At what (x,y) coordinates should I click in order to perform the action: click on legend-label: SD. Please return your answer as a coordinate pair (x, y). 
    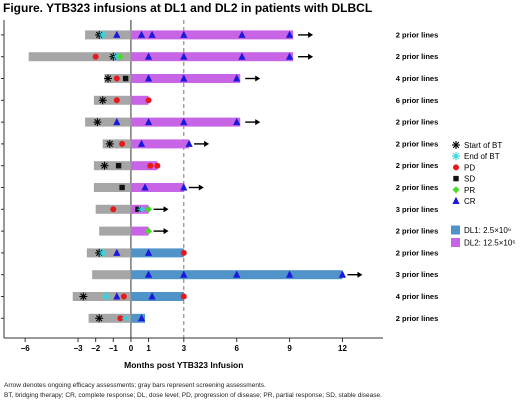
    Looking at the image, I should click on (469, 179).